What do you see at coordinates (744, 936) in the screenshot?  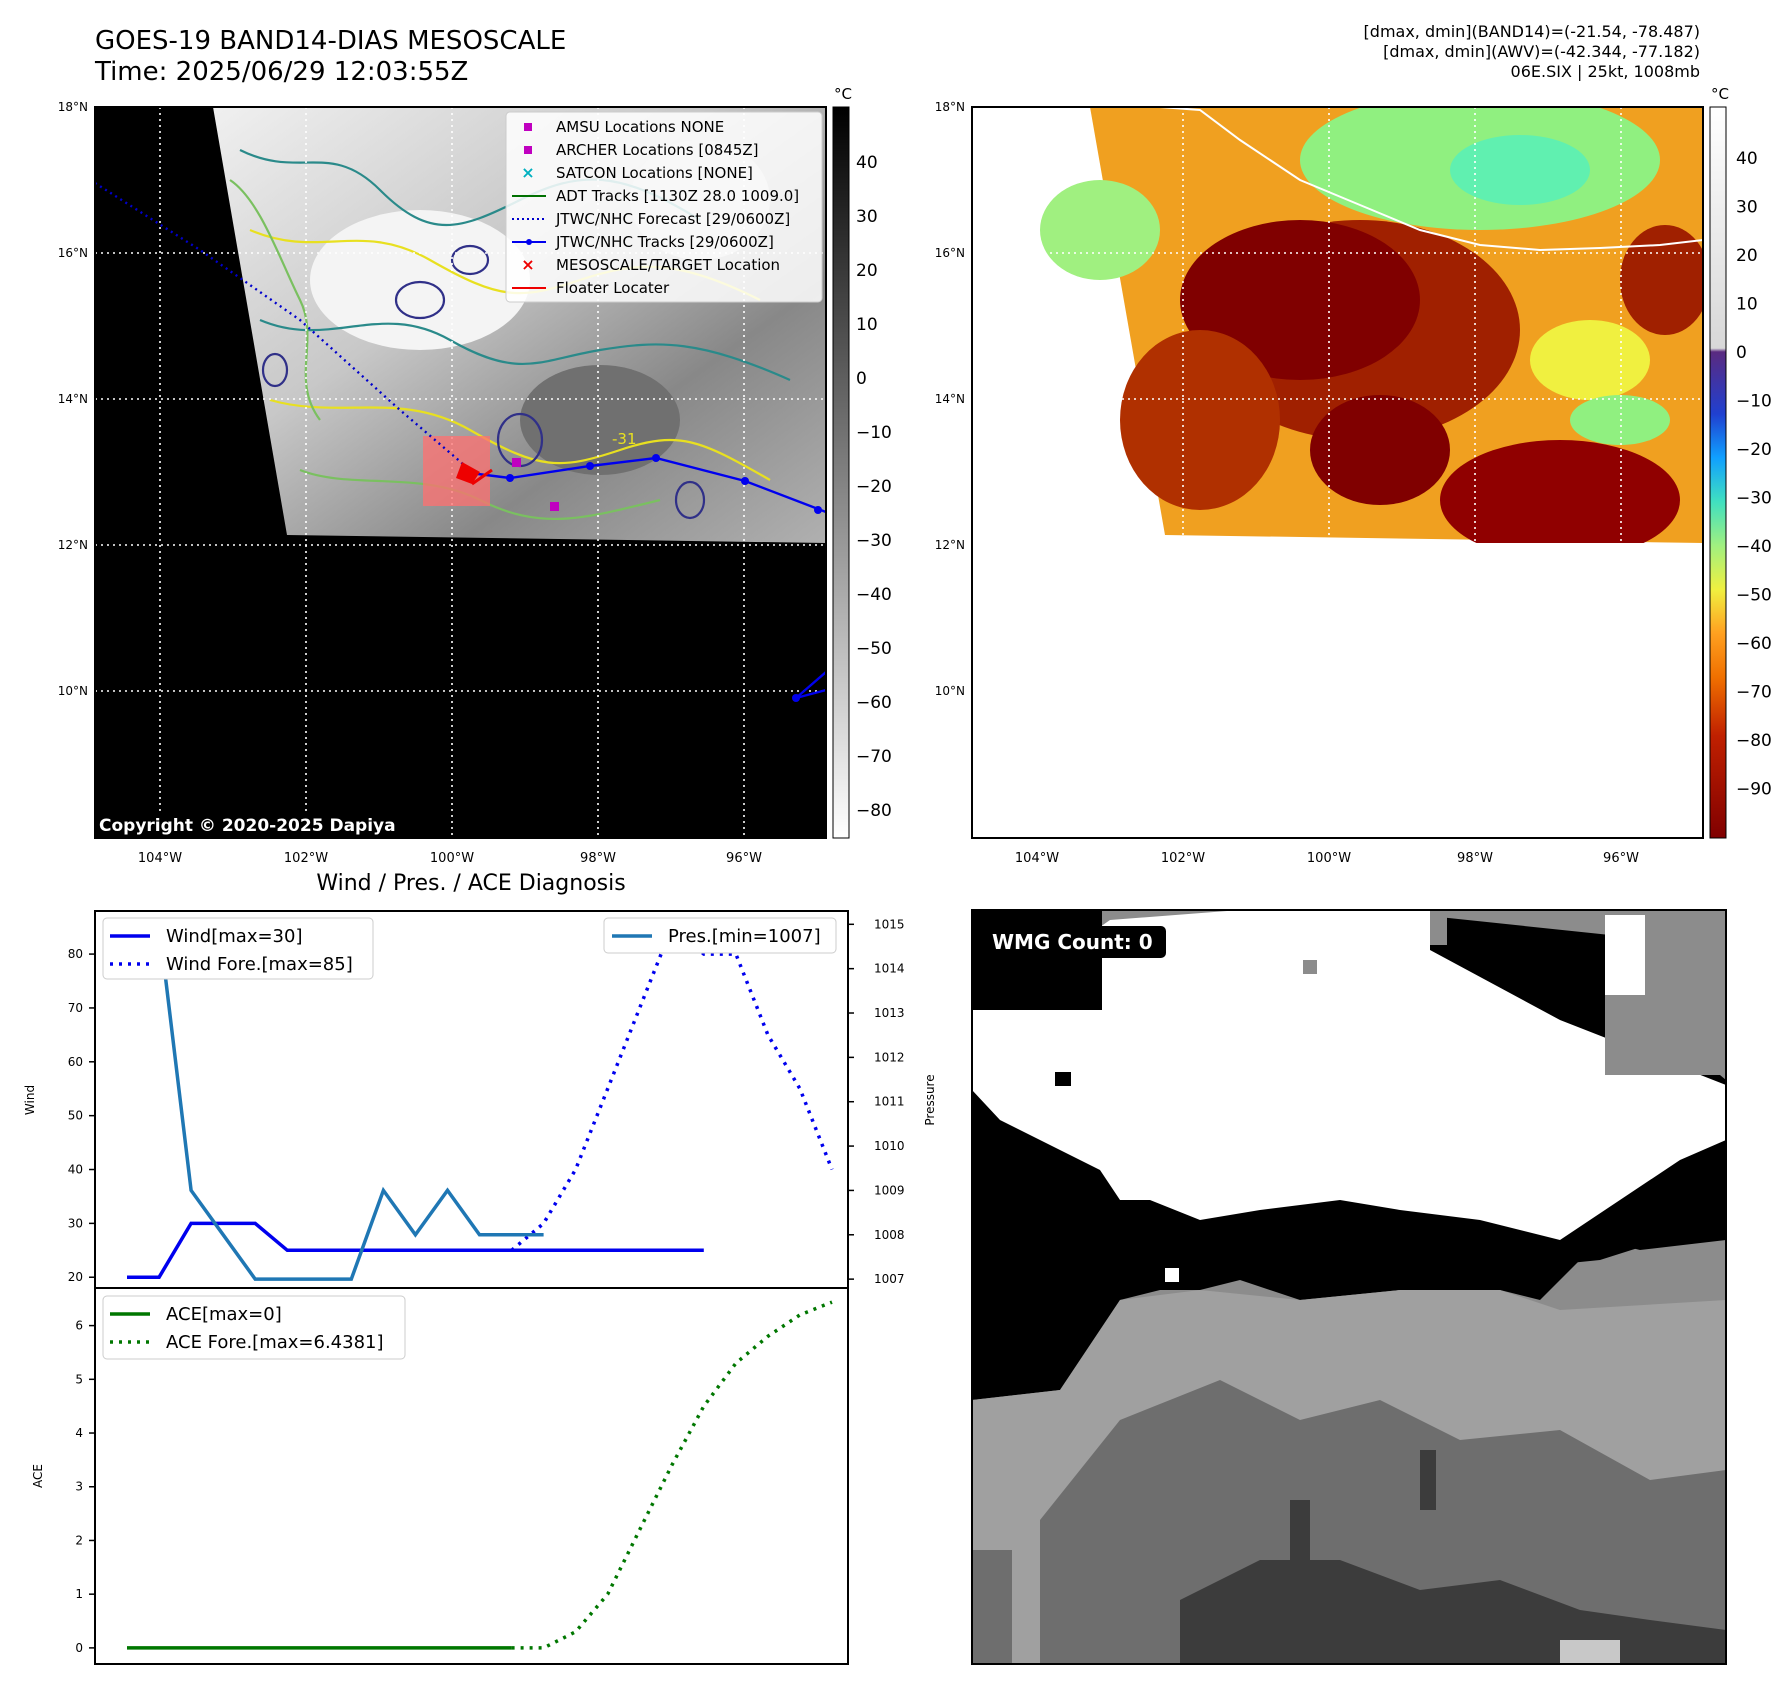 I see `pressure-legend-label: Pres.[min=1007]` at bounding box center [744, 936].